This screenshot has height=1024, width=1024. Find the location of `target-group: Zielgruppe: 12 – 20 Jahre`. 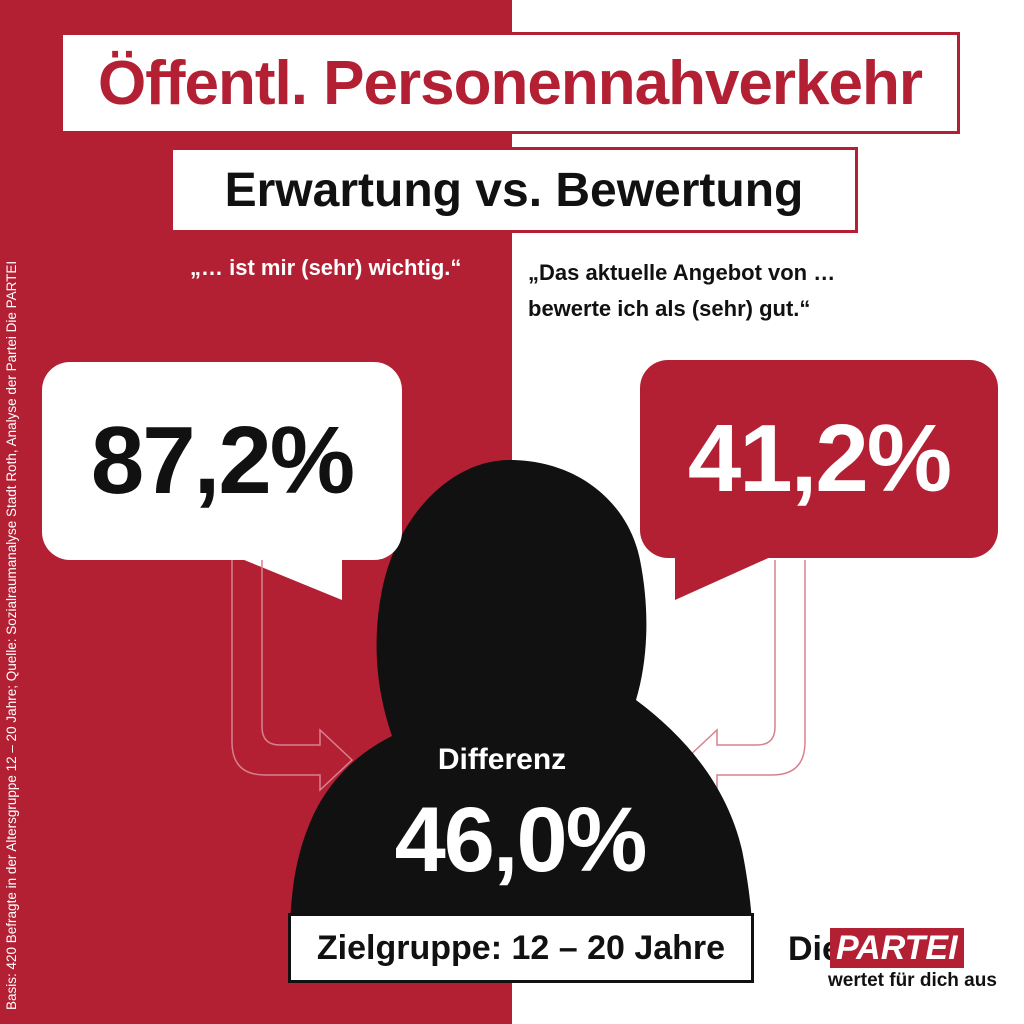

target-group: Zielgruppe: 12 – 20 Jahre is located at coordinates (521, 947).